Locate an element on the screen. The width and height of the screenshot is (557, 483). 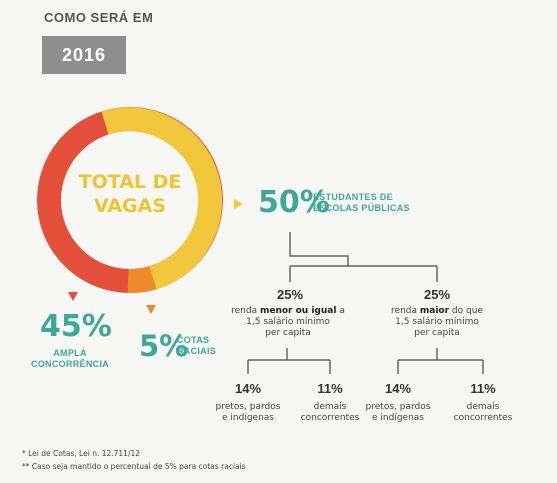
cotas-percent: 5% is located at coordinates (164, 346).